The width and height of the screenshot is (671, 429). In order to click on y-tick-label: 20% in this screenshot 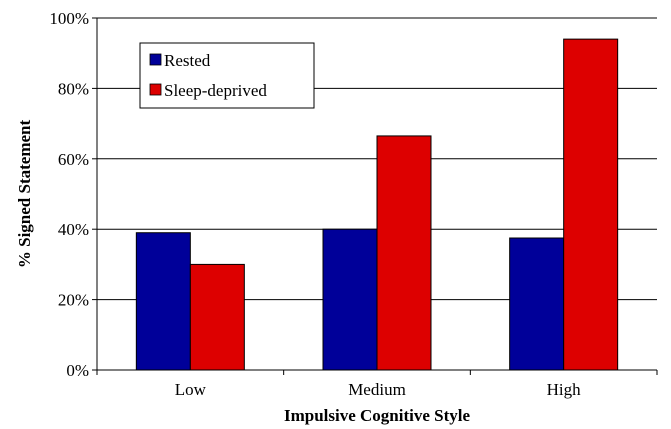, I will do `click(73, 300)`.